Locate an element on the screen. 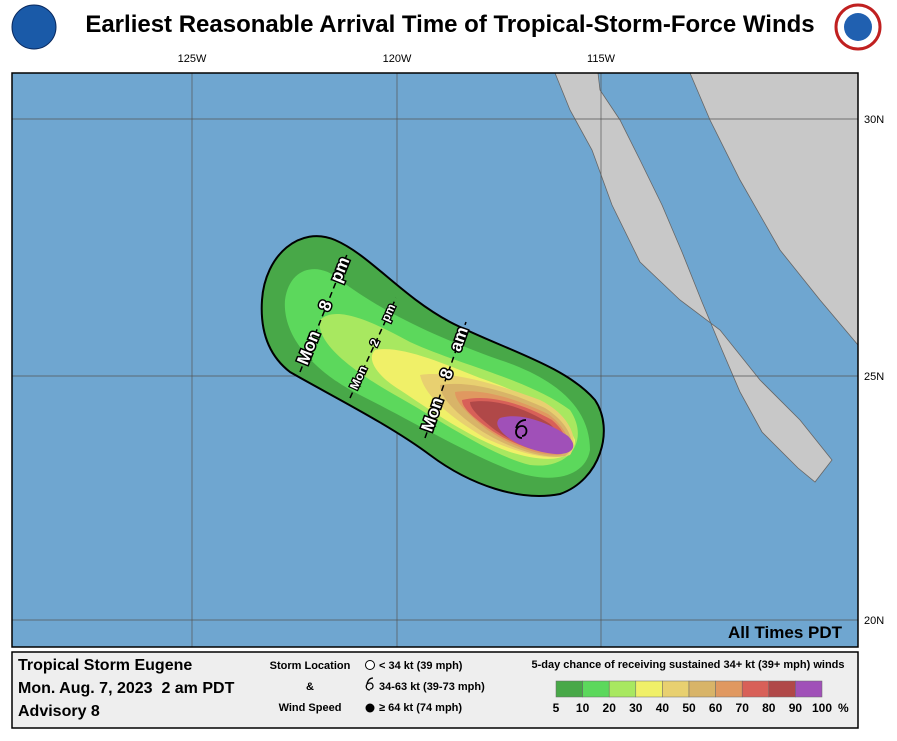 This screenshot has width=897, height=741. lon-label: 125W is located at coordinates (192, 59).